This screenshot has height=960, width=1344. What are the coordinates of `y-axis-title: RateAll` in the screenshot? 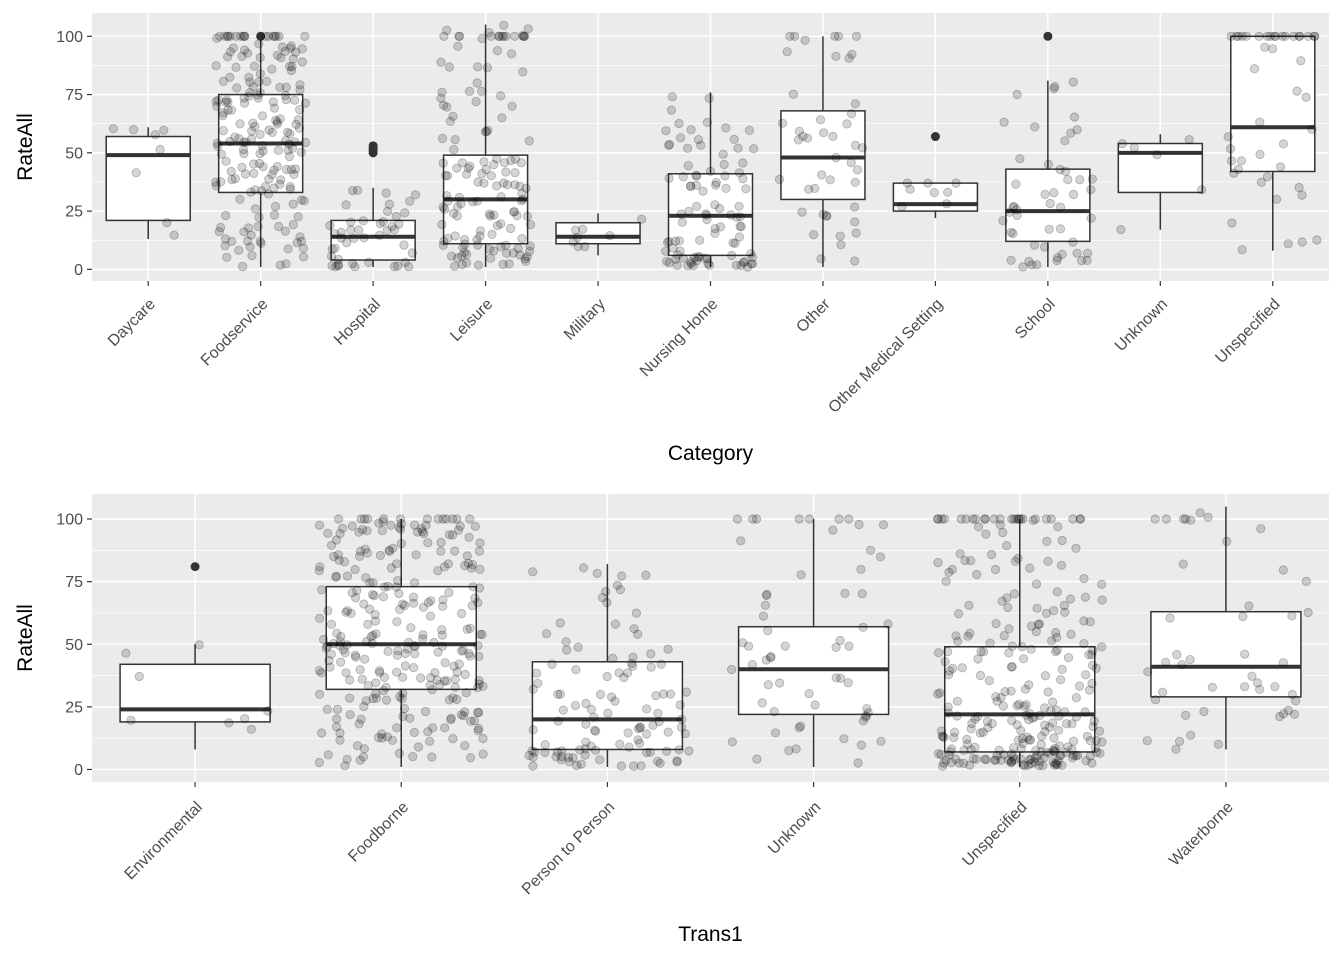 It's located at (25, 638).